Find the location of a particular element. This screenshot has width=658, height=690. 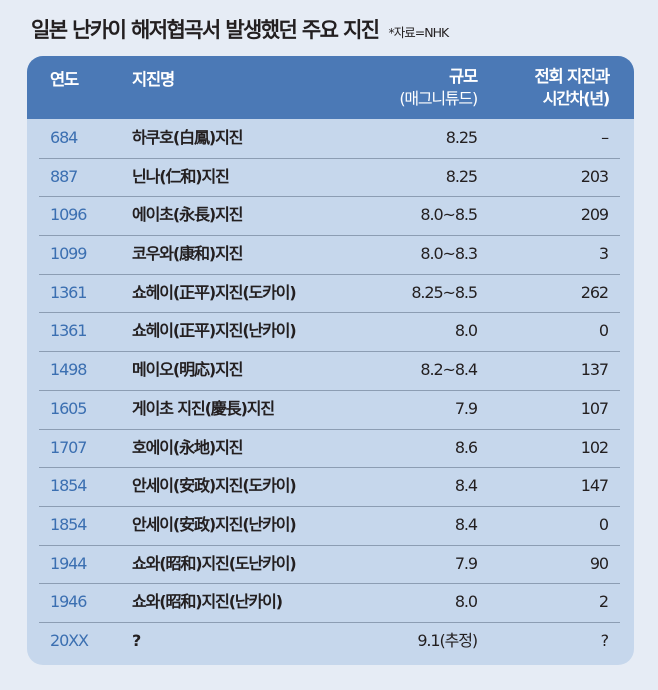

table-row: 20XX? 9.1(추정)? is located at coordinates (330, 641).